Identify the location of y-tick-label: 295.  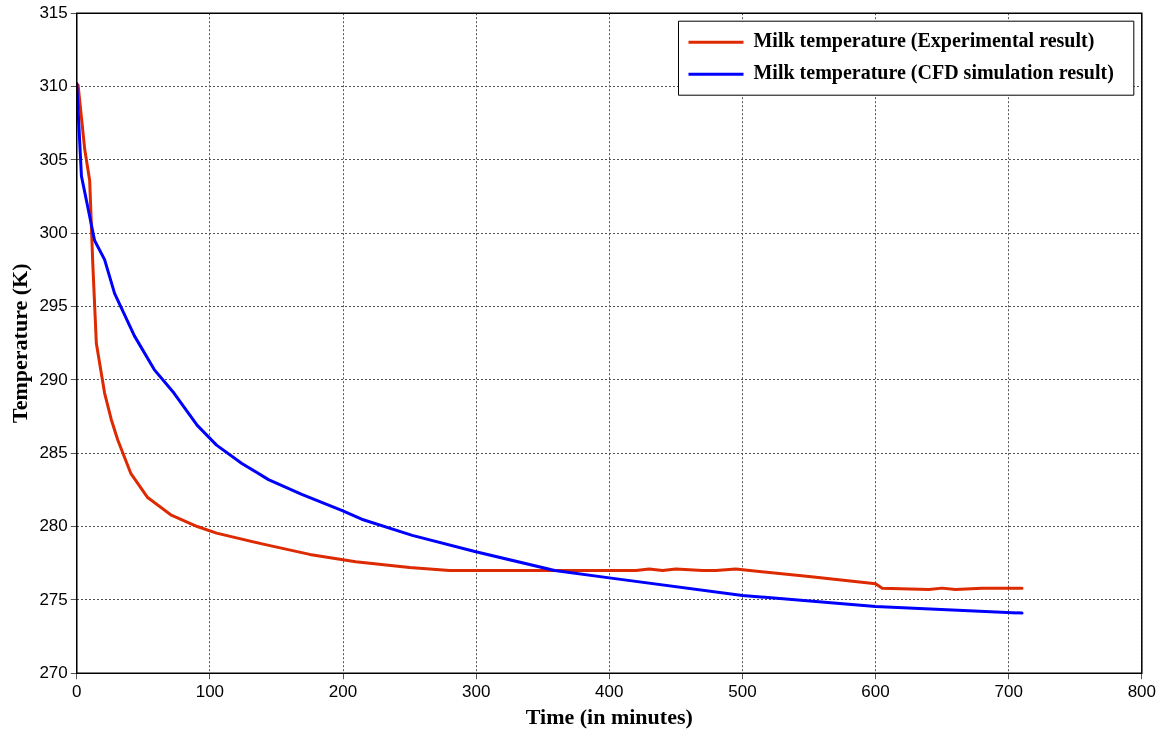
(53, 306).